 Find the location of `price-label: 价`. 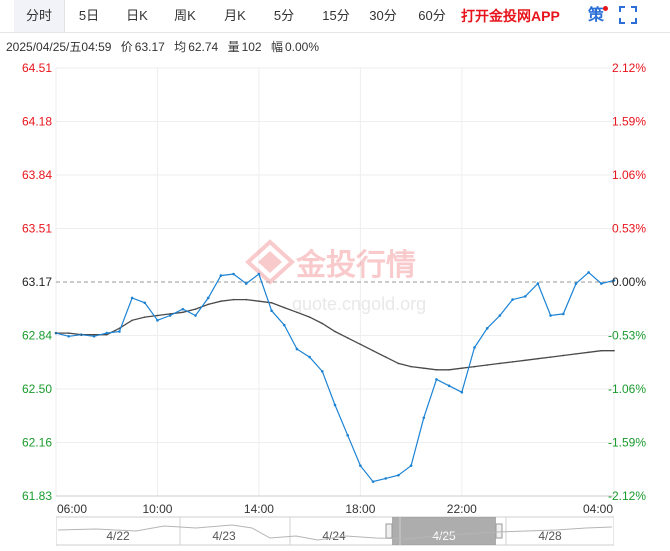

price-label: 价 is located at coordinates (126, 47).